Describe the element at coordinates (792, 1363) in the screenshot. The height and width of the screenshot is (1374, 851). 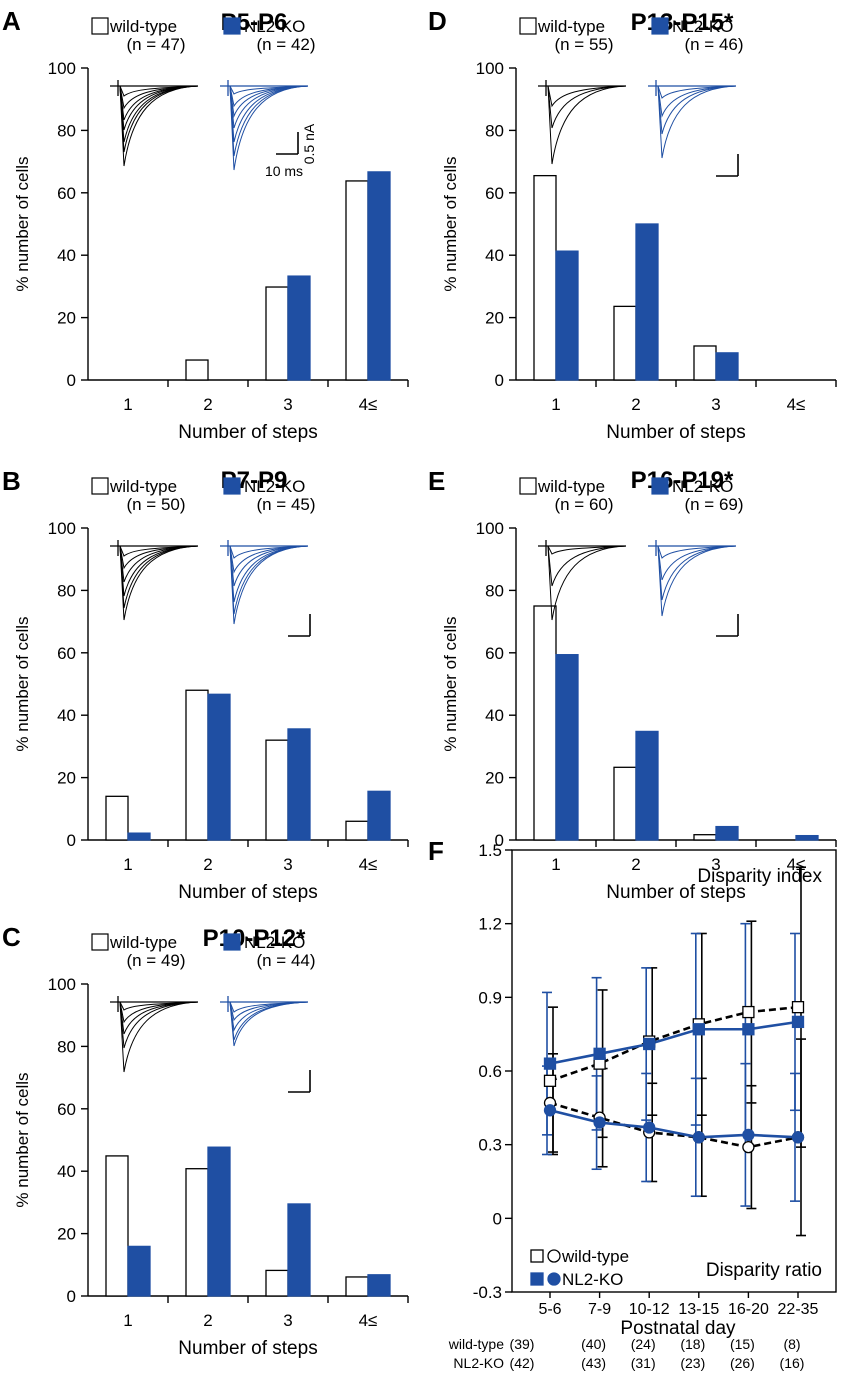
I see `count-nl2-ko: (16)` at that location.